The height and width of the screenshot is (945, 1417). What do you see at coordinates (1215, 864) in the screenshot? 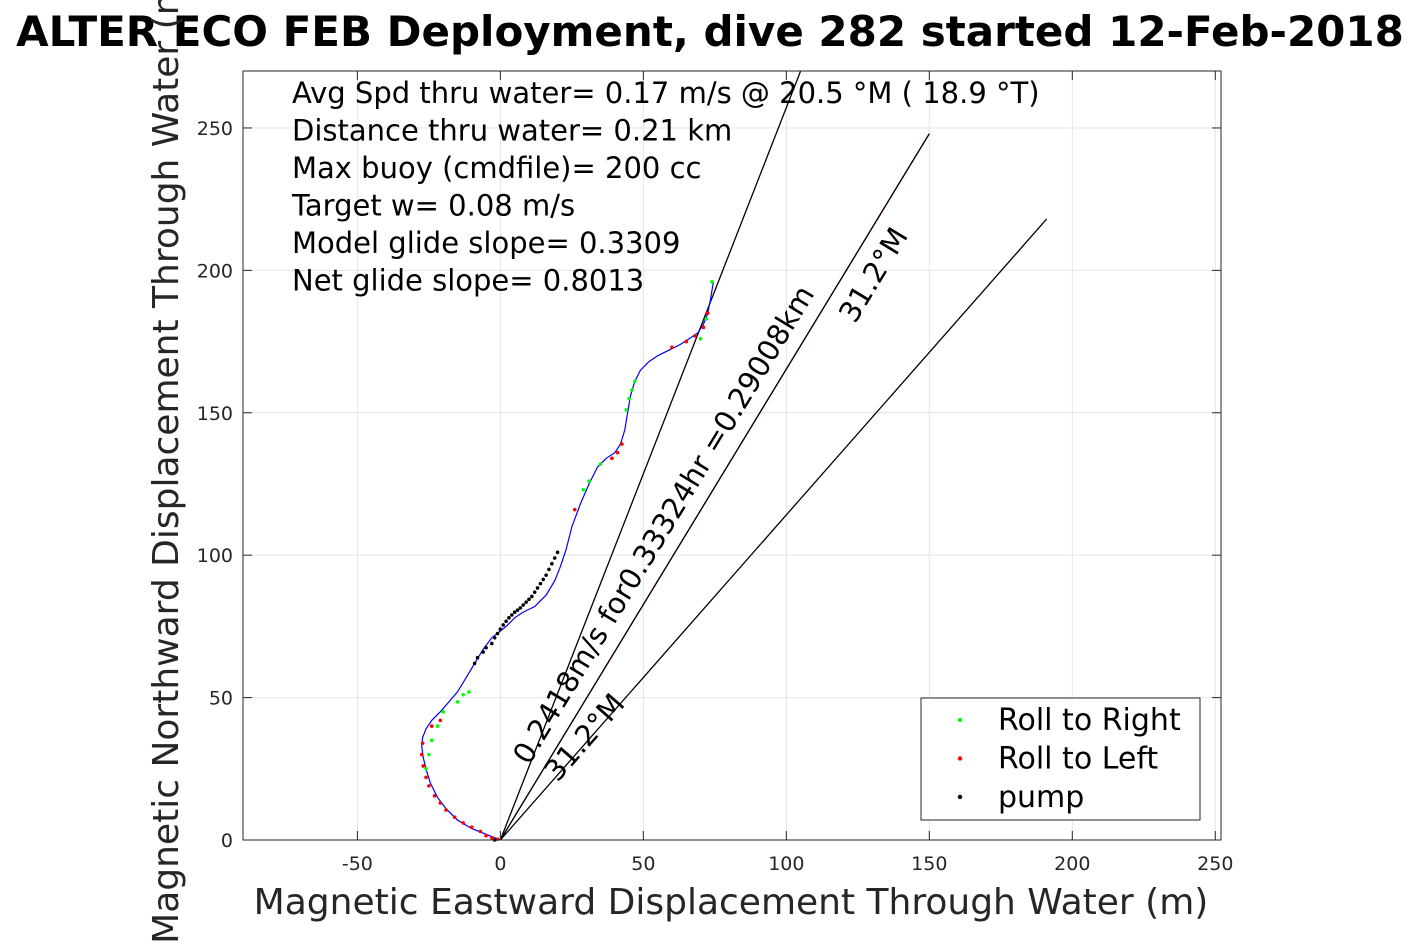
I see `x-tick-label-6: 250` at bounding box center [1215, 864].